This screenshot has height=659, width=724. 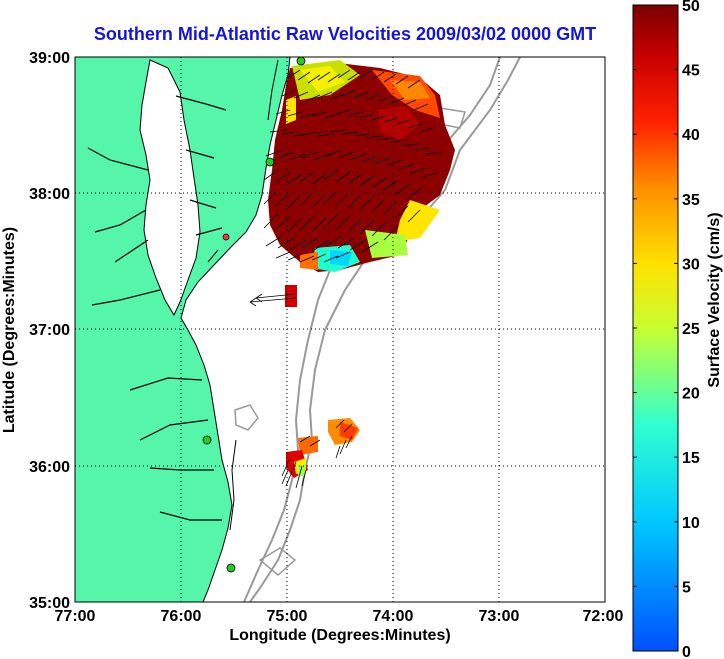 What do you see at coordinates (317, 454) in the screenshot?
I see `velocity-arrows-south` at bounding box center [317, 454].